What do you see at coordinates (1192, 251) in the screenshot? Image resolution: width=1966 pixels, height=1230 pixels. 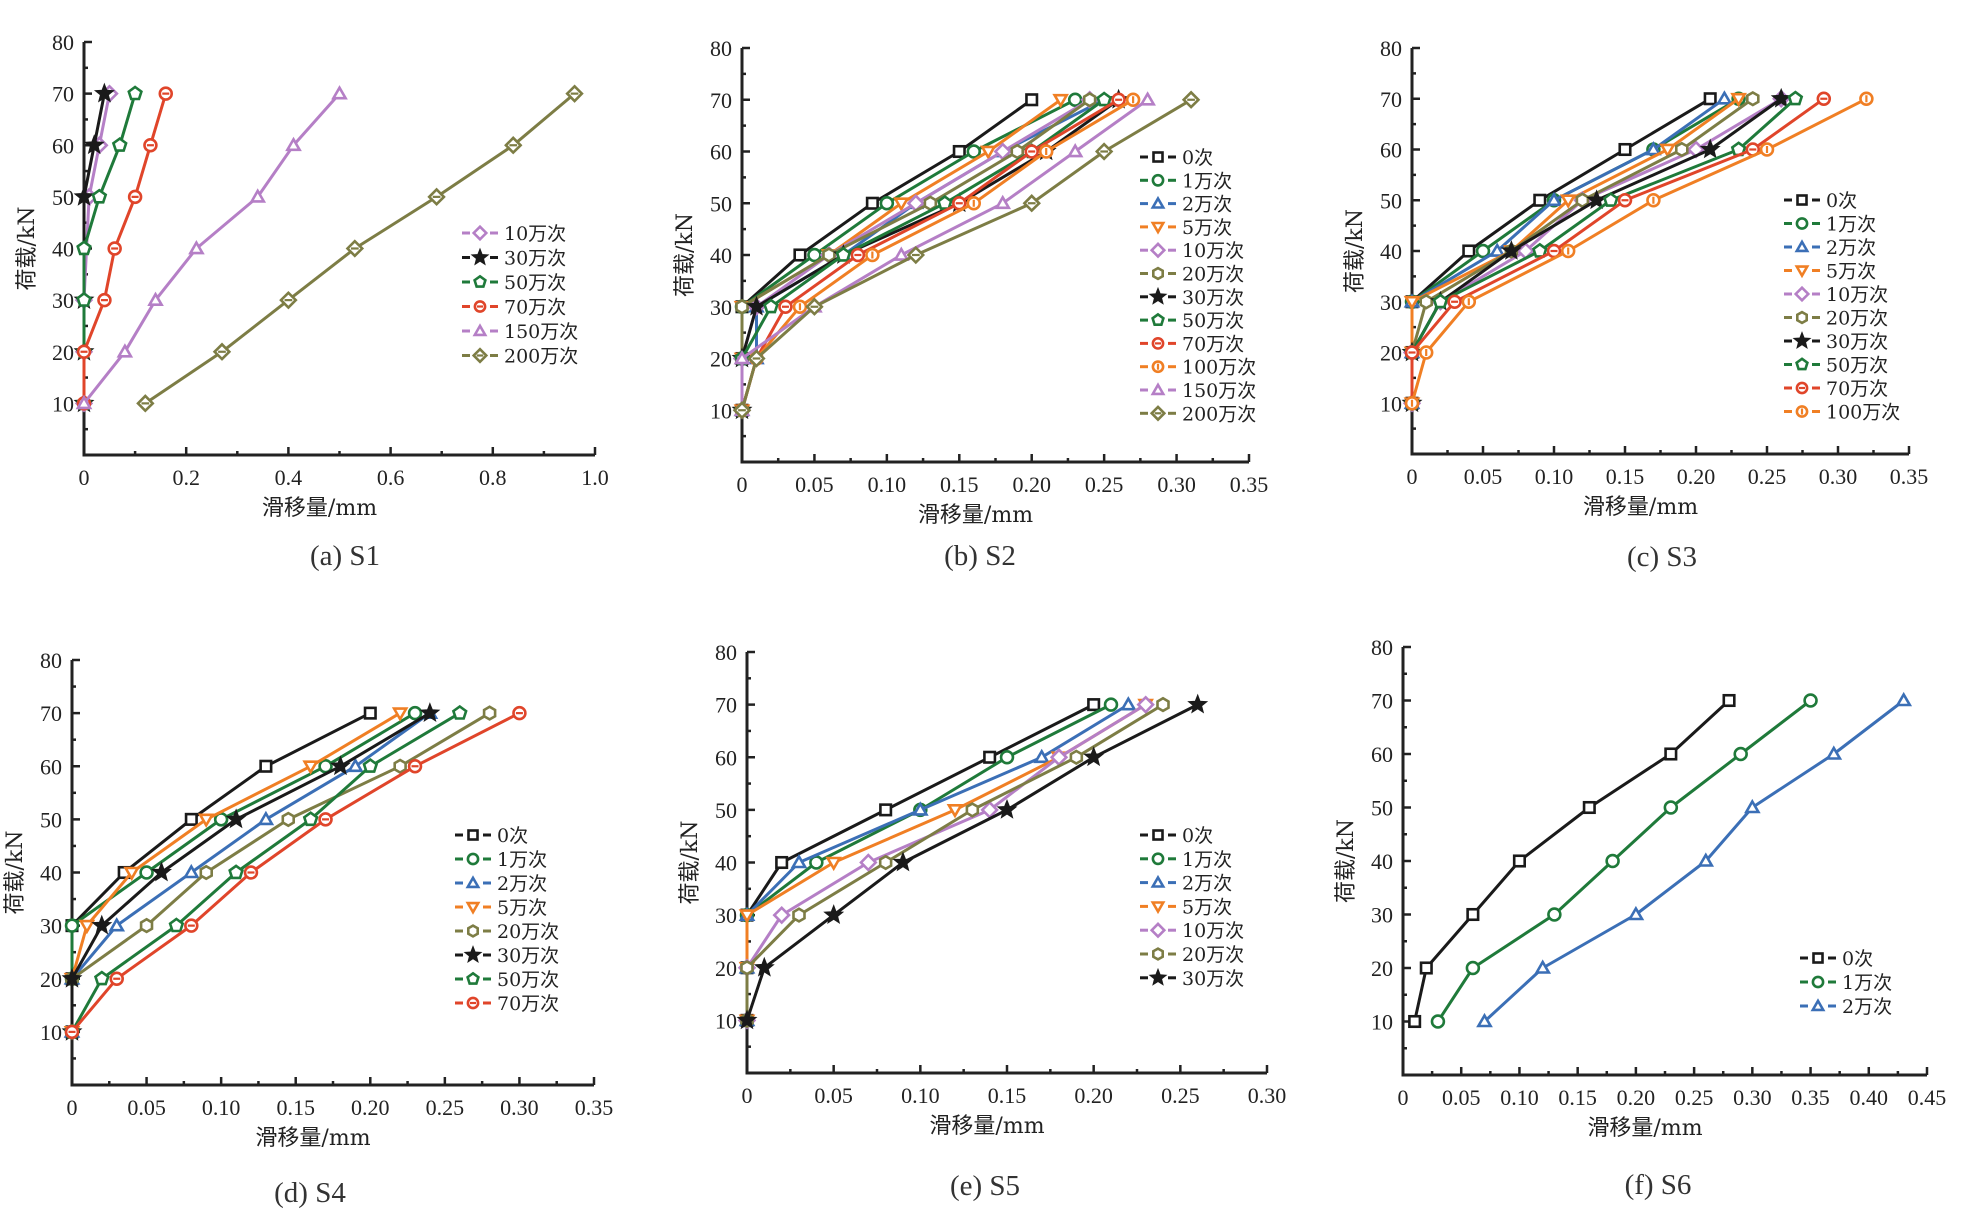 I see `legend-item: 10万次` at bounding box center [1192, 251].